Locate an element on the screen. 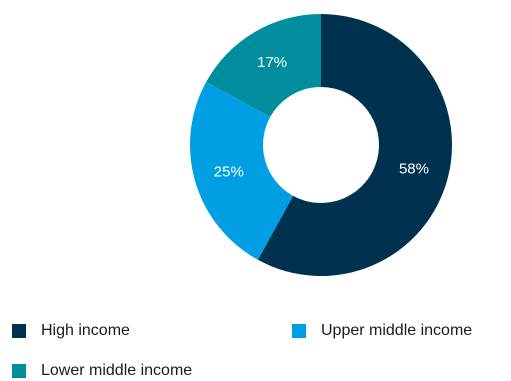  slice-upper-middle-income is located at coordinates (242, 170).